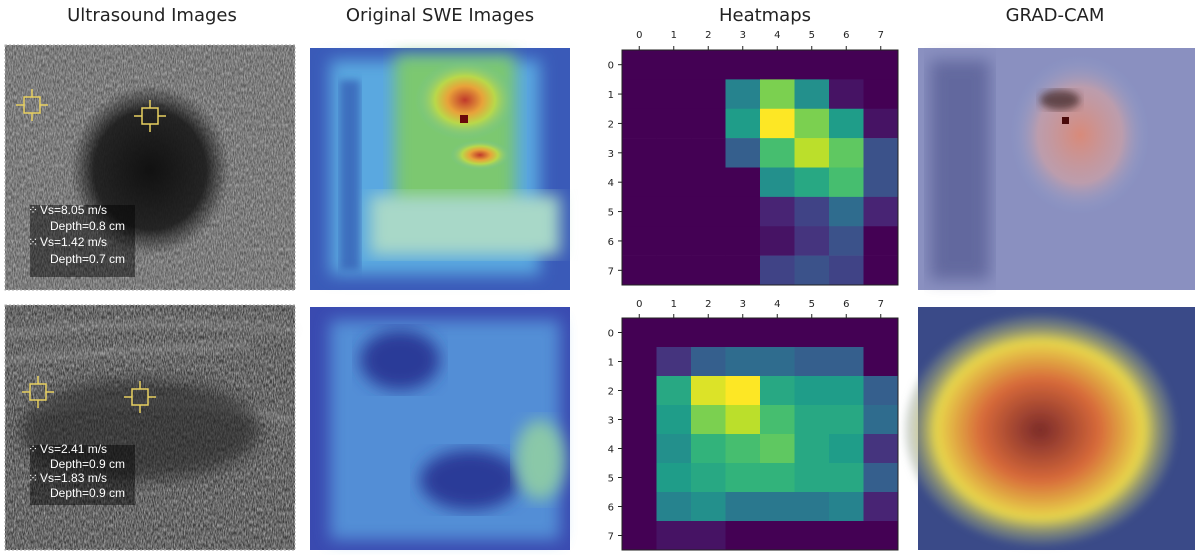 Image resolution: width=1200 pixels, height=555 pixels. I want to click on swe-image, so click(440, 428).